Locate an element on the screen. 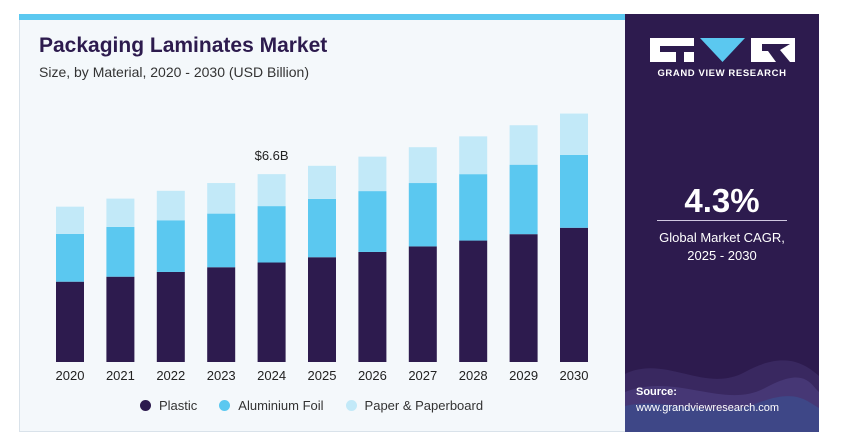 Image resolution: width=841 pixels, height=442 pixels. legend-label-aluminium-foil: Aluminium Foil is located at coordinates (281, 405).